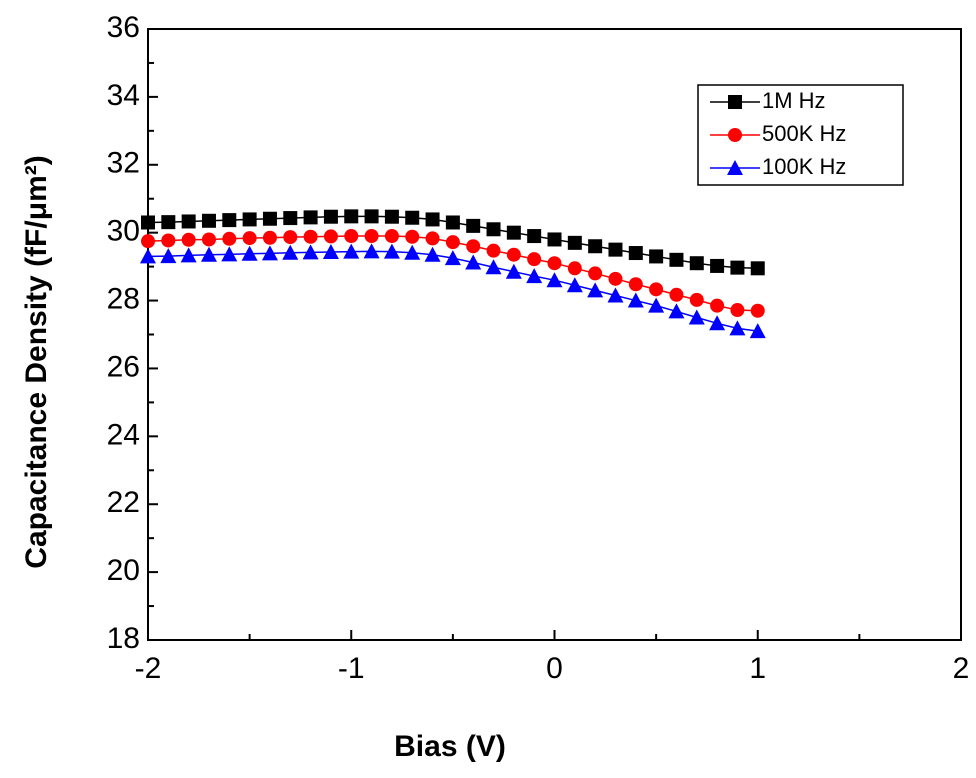  I want to click on y-tick-label: 34, so click(123, 95).